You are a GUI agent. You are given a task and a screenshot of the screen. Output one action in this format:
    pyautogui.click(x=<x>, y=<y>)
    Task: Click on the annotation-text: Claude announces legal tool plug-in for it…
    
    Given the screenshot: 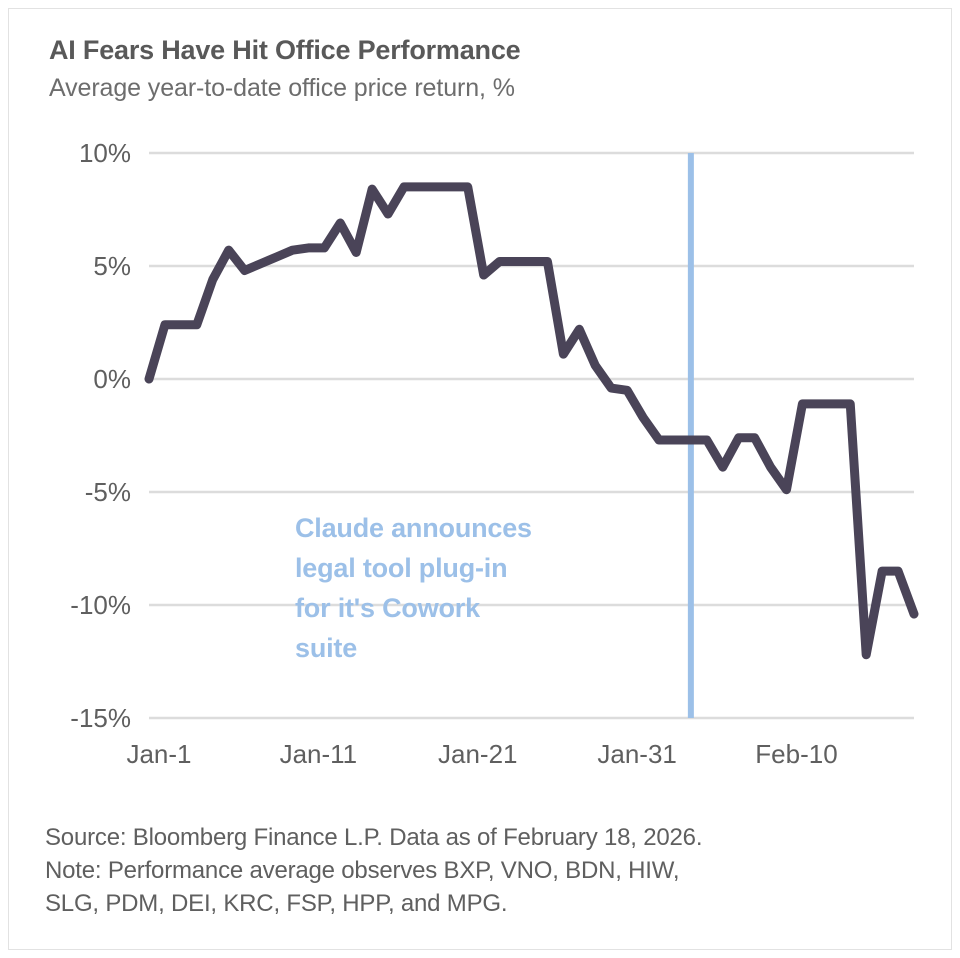 What is the action you would take?
    pyautogui.click(x=413, y=588)
    